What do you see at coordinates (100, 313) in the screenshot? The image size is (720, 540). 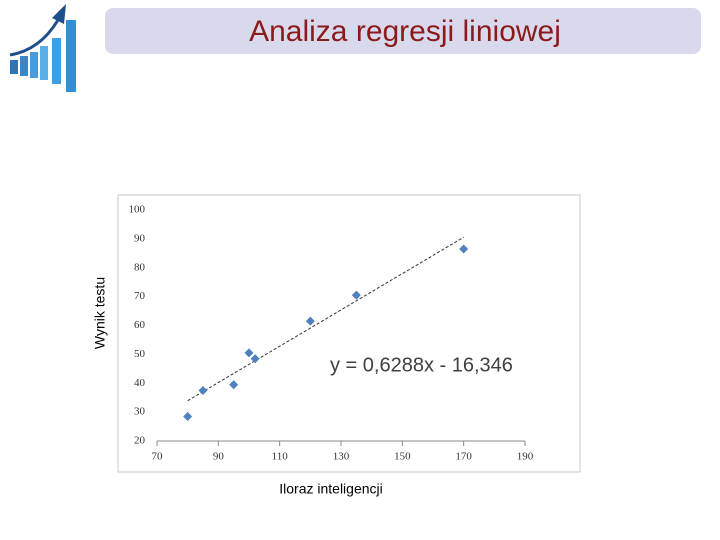 I see `y-axis-label: Wynik testu` at bounding box center [100, 313].